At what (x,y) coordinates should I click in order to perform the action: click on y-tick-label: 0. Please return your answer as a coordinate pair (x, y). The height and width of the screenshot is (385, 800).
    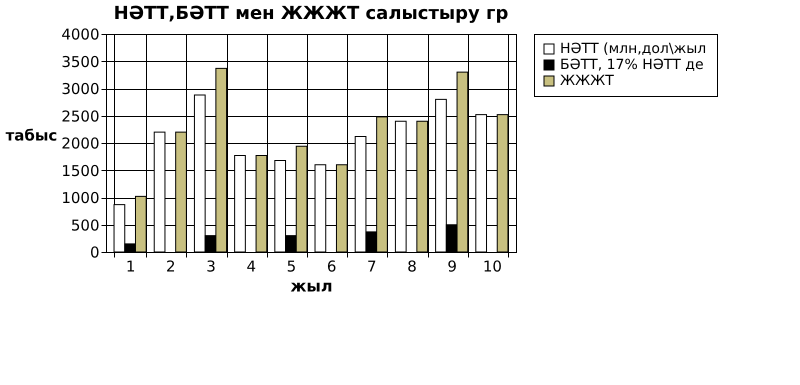
    Looking at the image, I should click on (95, 253).